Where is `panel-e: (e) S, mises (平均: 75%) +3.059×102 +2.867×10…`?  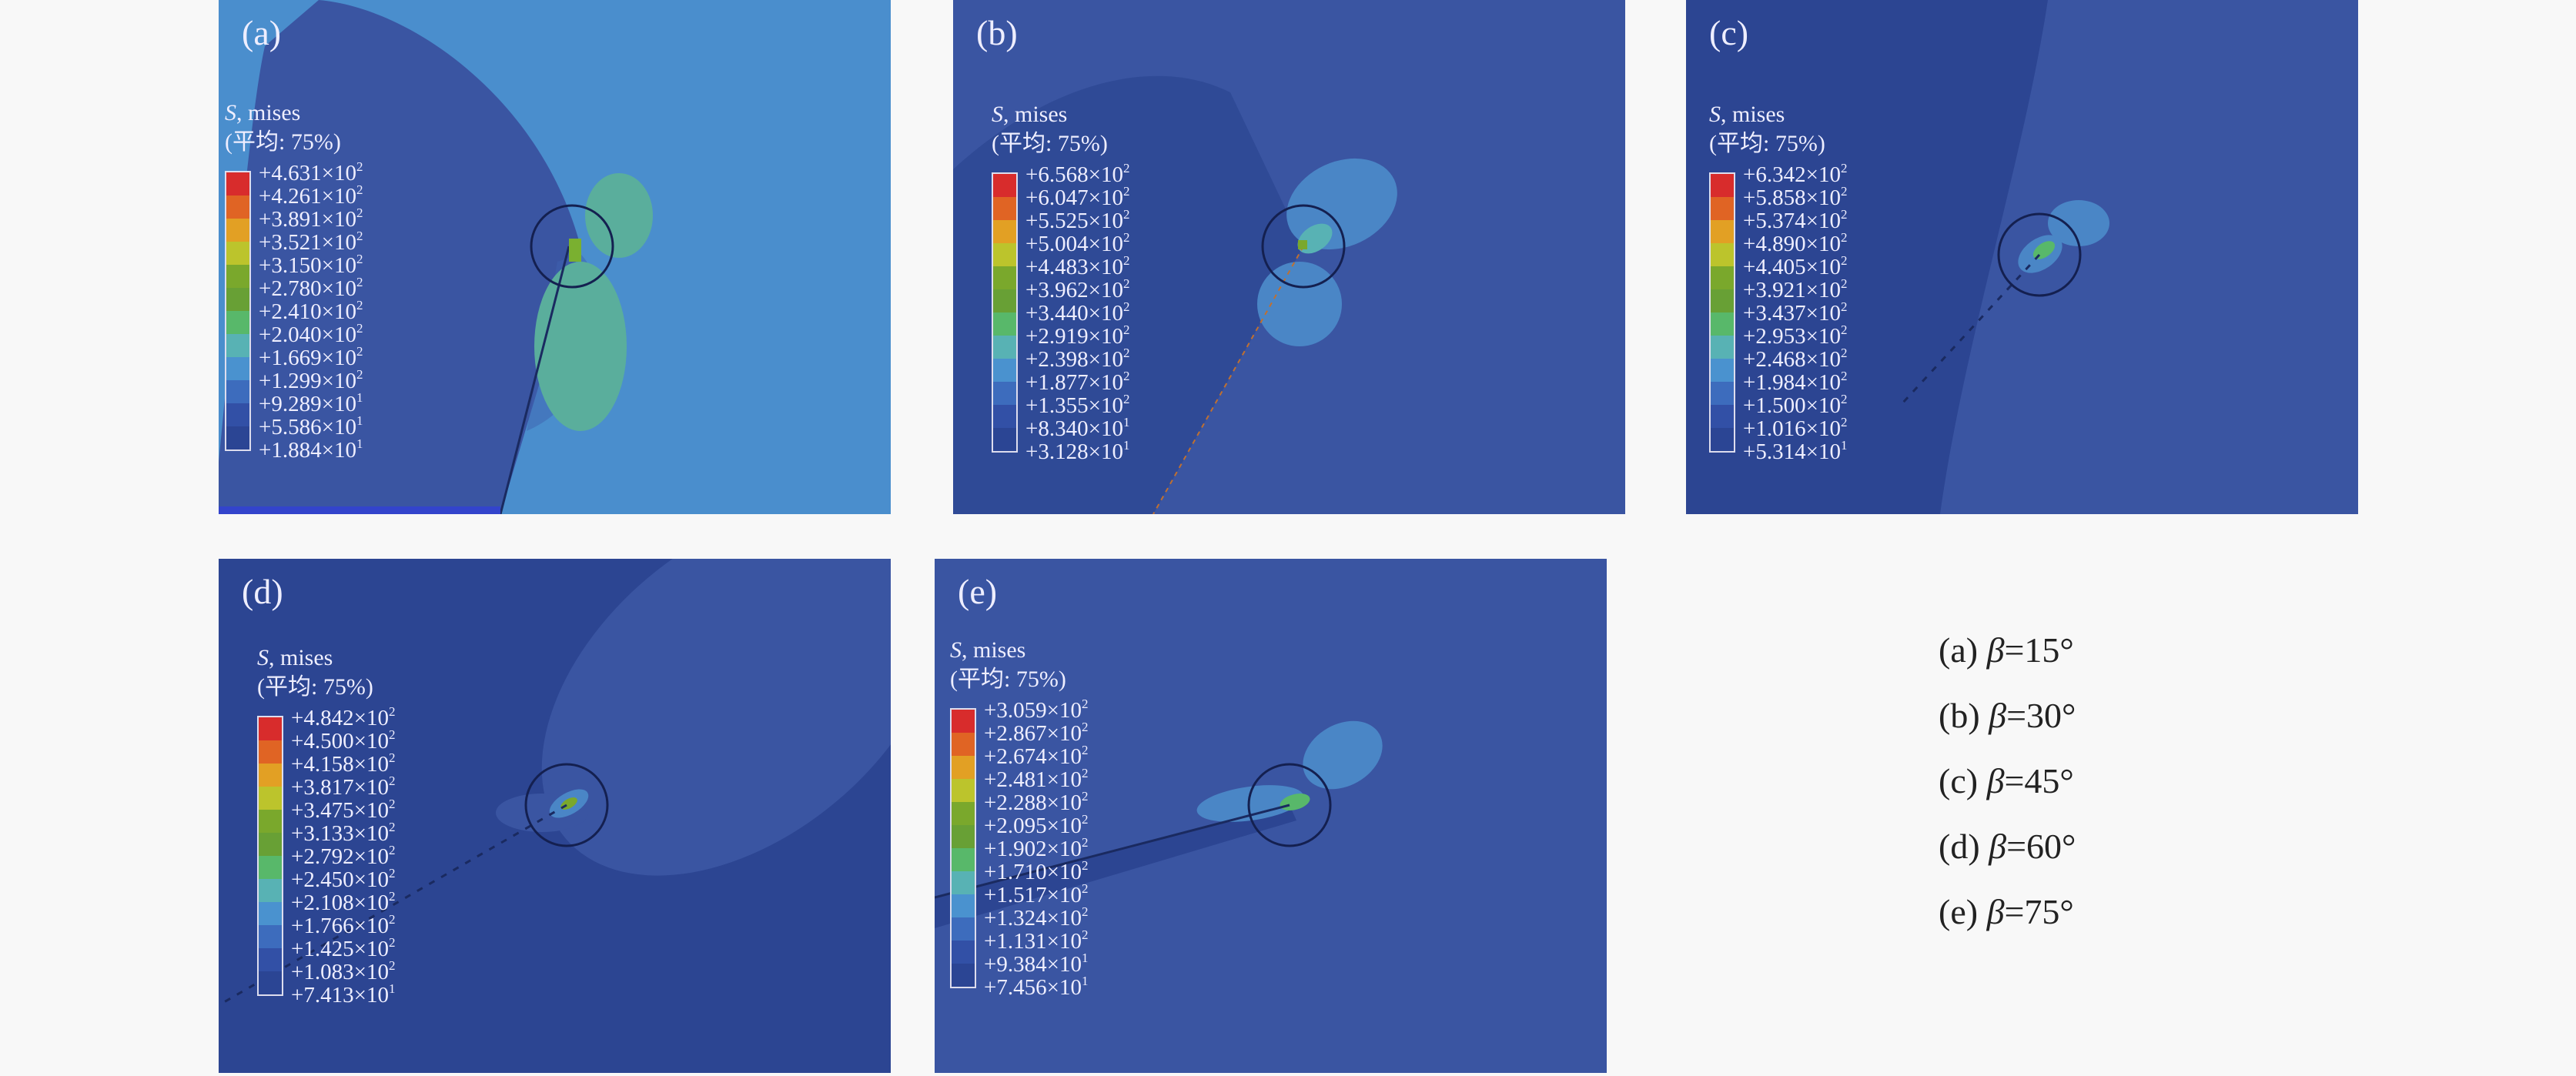 panel-e: (e) S, mises (平均: 75%) +3.059×102 +2.867×10… is located at coordinates (1271, 816).